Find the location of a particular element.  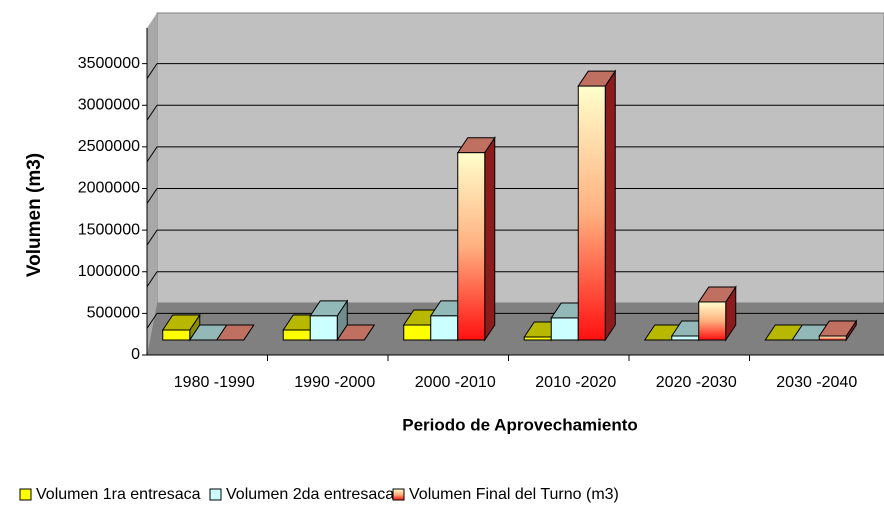

y-tick-label: 0 is located at coordinates (135, 354).